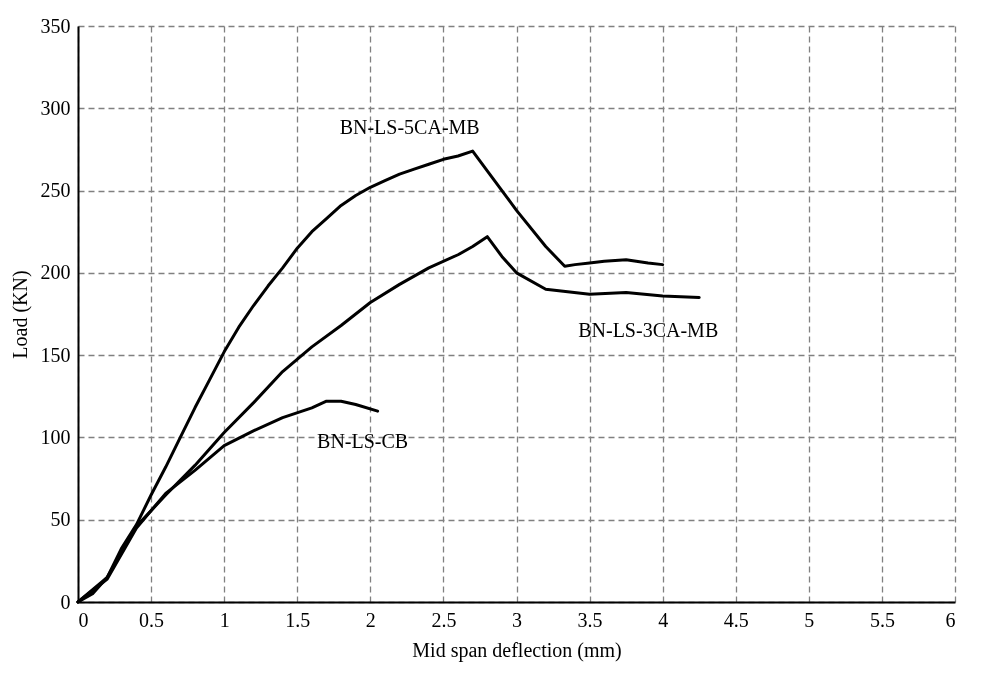 Image resolution: width=1006 pixels, height=691 pixels. What do you see at coordinates (363, 441) in the screenshot?
I see `series-label: BN-LS-CB` at bounding box center [363, 441].